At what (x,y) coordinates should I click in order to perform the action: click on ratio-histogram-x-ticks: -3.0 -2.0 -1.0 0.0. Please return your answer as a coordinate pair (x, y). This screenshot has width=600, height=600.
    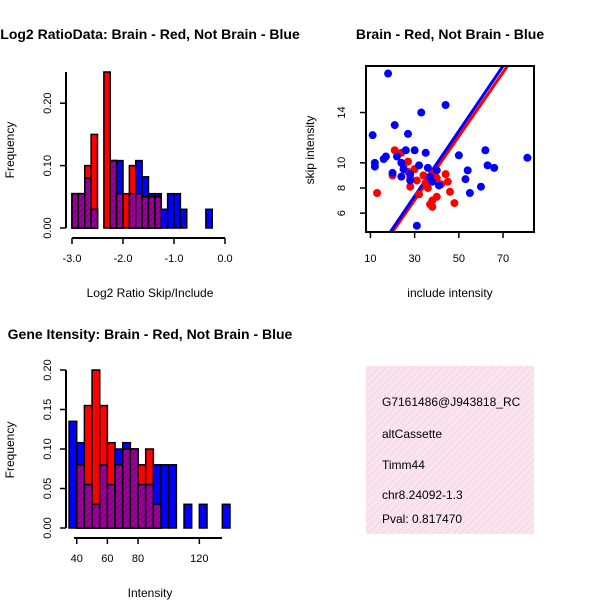
    Looking at the image, I should click on (148, 251).